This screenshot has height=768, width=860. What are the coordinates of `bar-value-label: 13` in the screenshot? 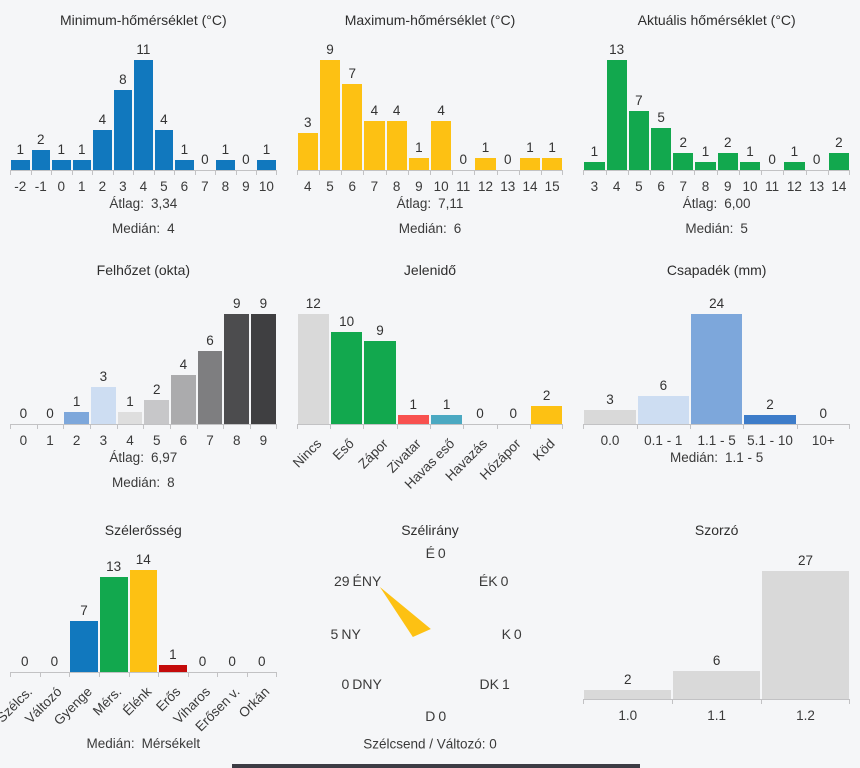 It's located at (114, 566).